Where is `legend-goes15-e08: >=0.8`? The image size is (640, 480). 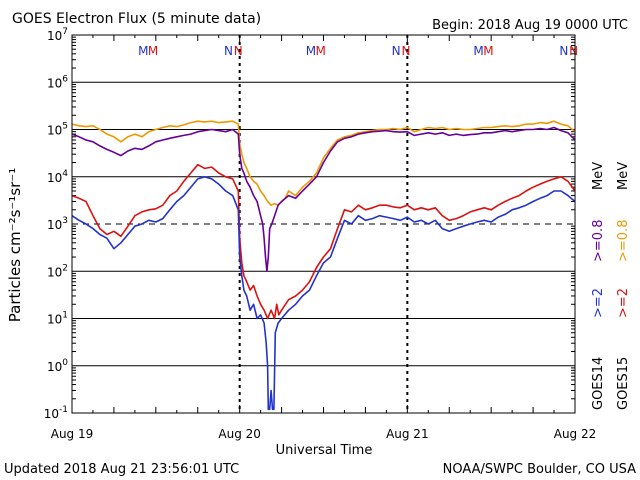 legend-goes15-e08: >=0.8 is located at coordinates (623, 241).